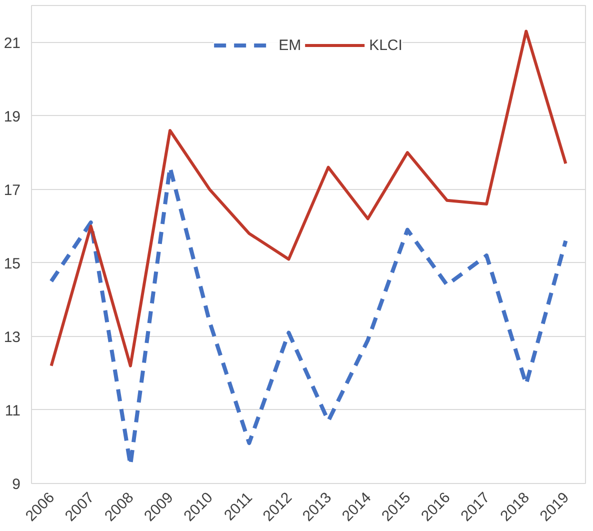 This screenshot has width=593, height=531. What do you see at coordinates (290, 45) in the screenshot?
I see `legend-label: EM` at bounding box center [290, 45].